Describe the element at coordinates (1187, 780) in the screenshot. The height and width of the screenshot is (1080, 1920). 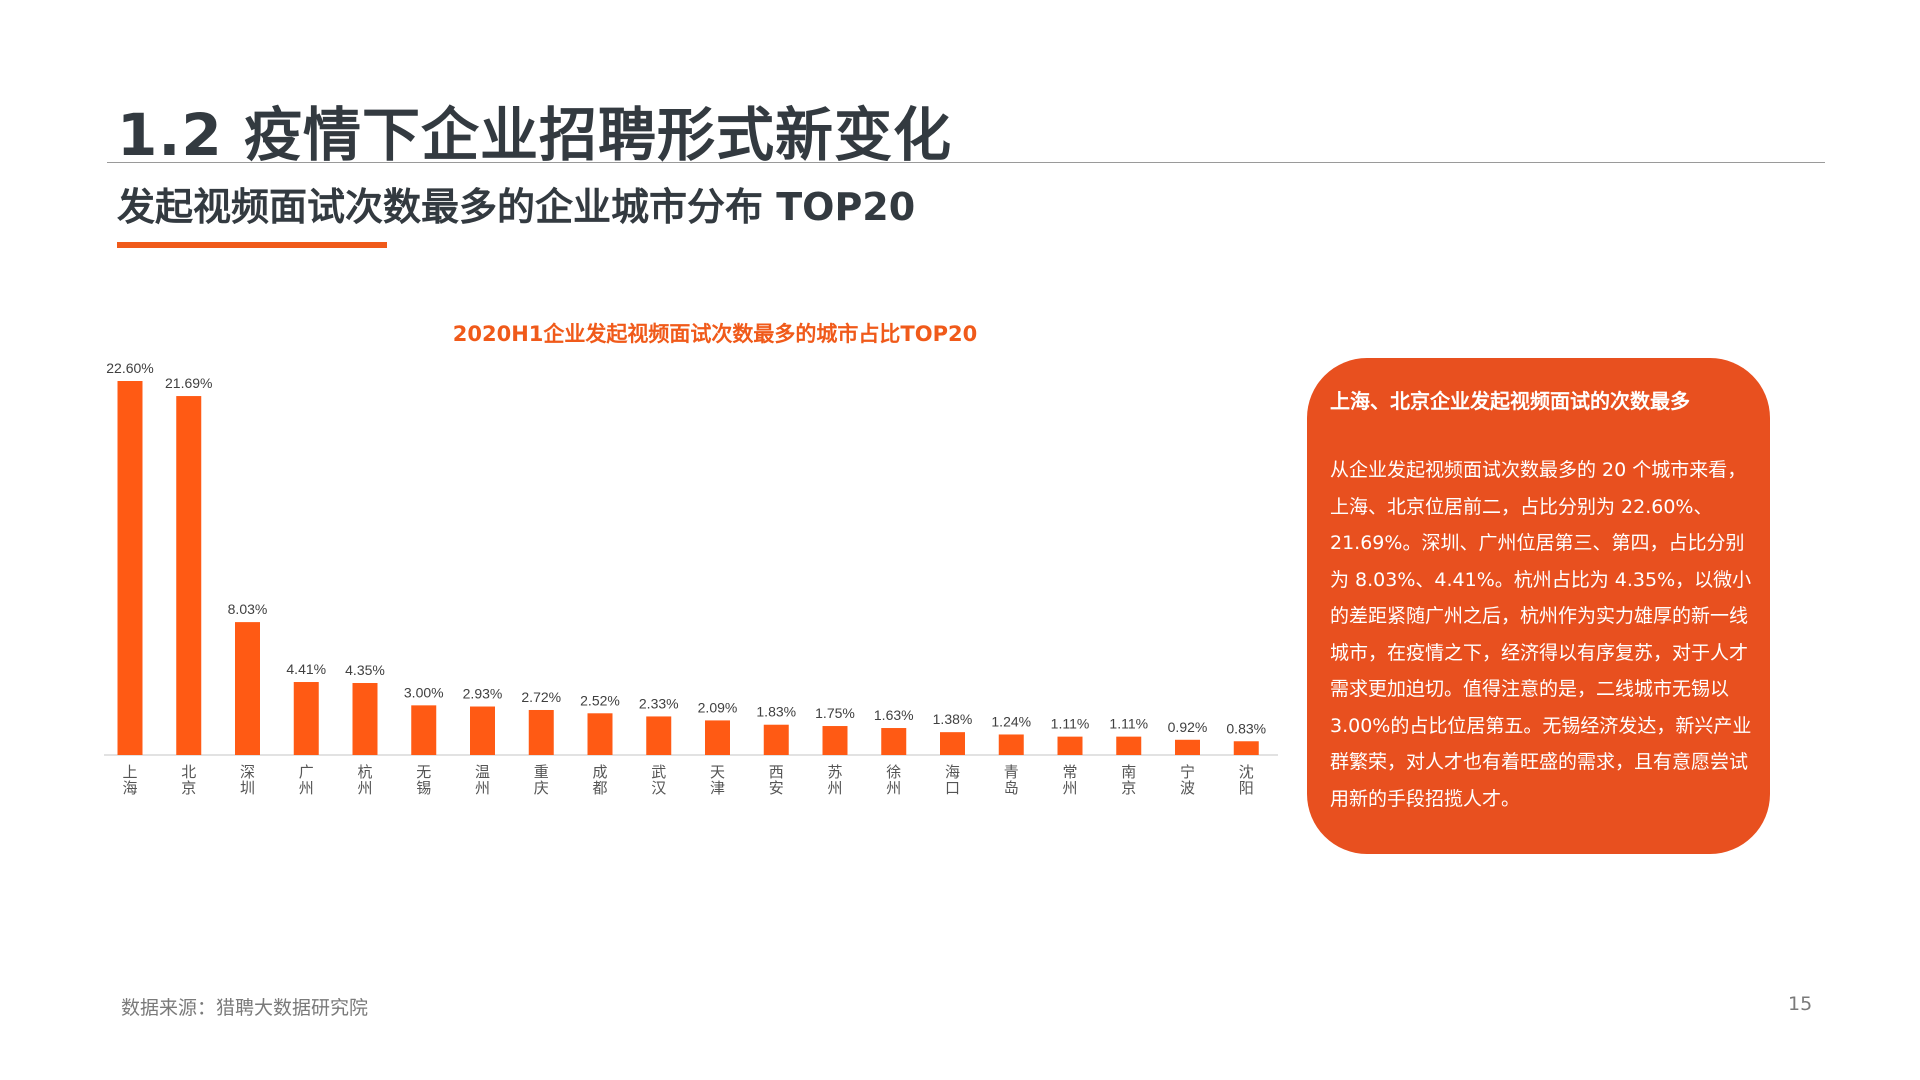
I see `category-tick-label: 宁波` at that location.